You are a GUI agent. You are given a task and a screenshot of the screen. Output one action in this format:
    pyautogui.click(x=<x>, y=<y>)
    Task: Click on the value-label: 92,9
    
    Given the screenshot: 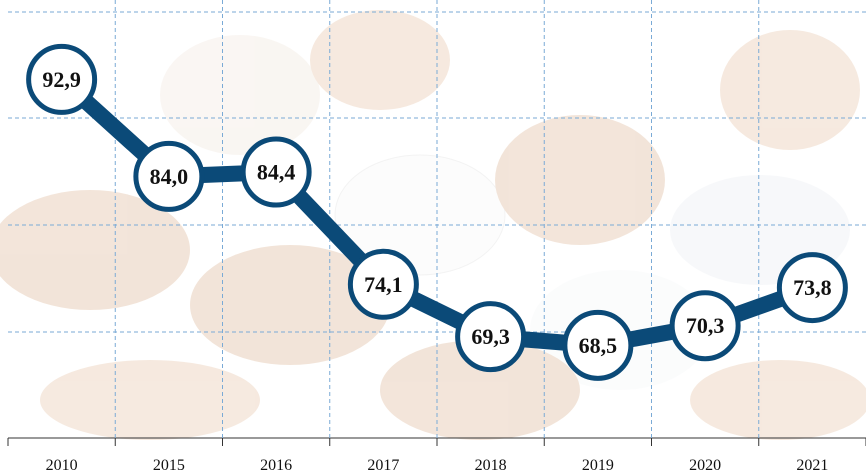 What is the action you would take?
    pyautogui.click(x=61, y=79)
    